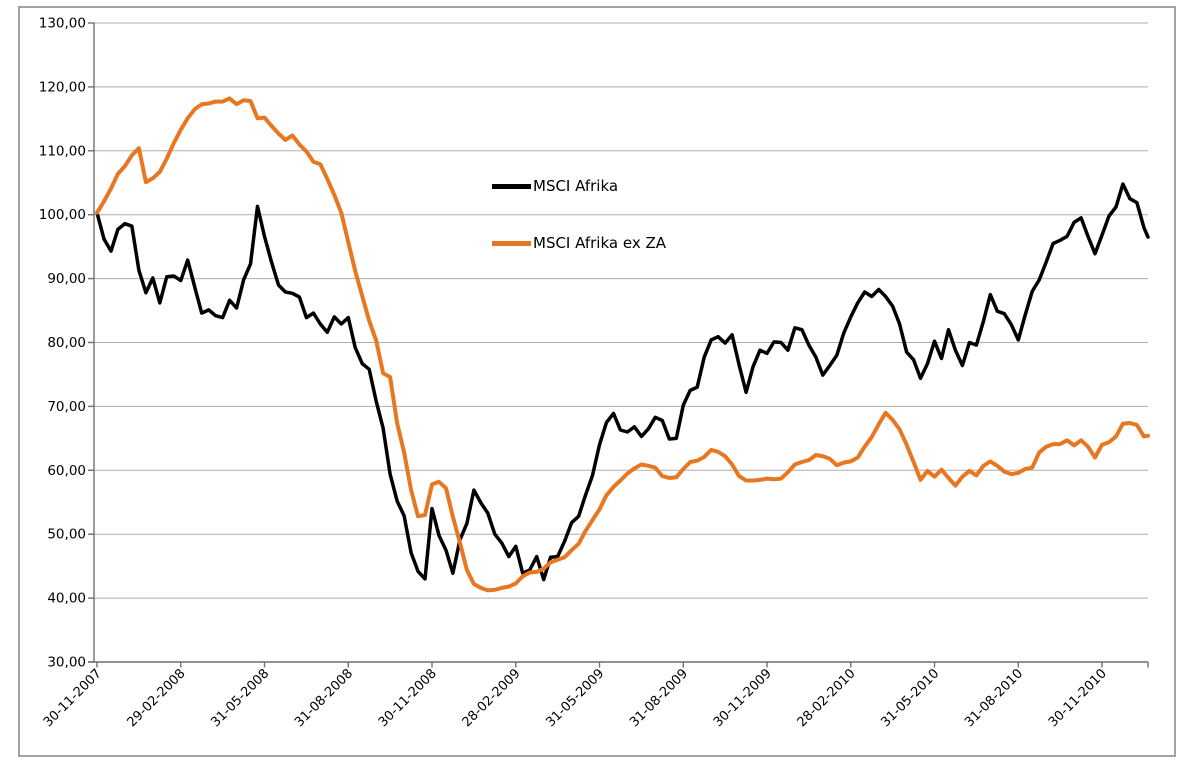 The width and height of the screenshot is (1187, 778). I want to click on legend: MSCI Afrika MSCI Afrika ex ZA, so click(579, 234).